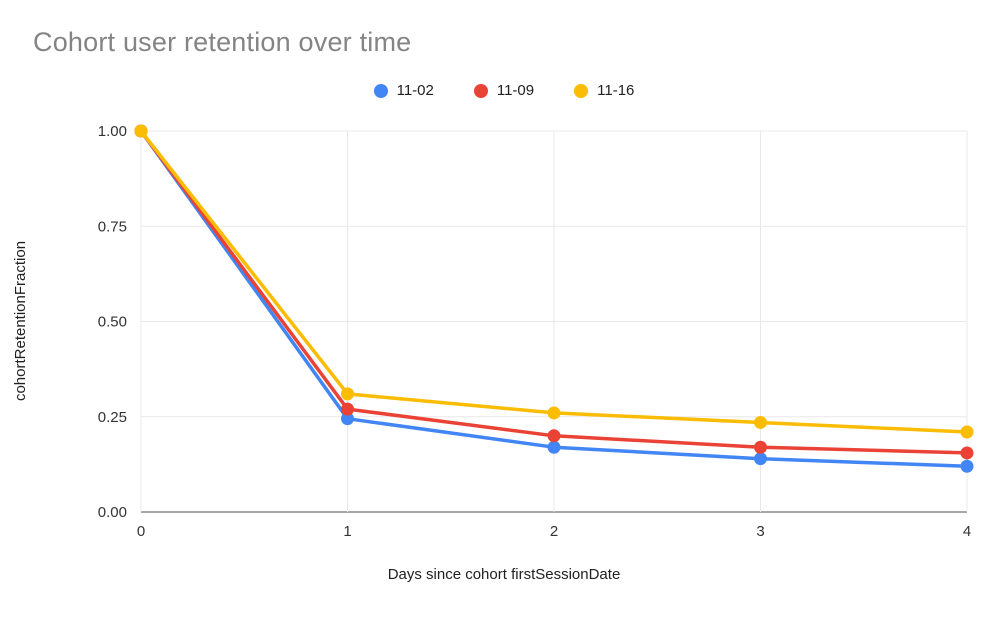  Describe the element at coordinates (415, 90) in the screenshot. I see `legend-label: 11-02` at that location.